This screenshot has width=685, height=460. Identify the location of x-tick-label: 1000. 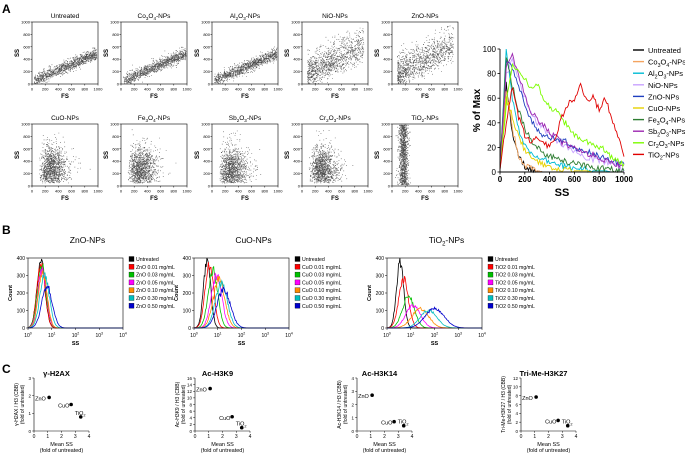
(188, 191).